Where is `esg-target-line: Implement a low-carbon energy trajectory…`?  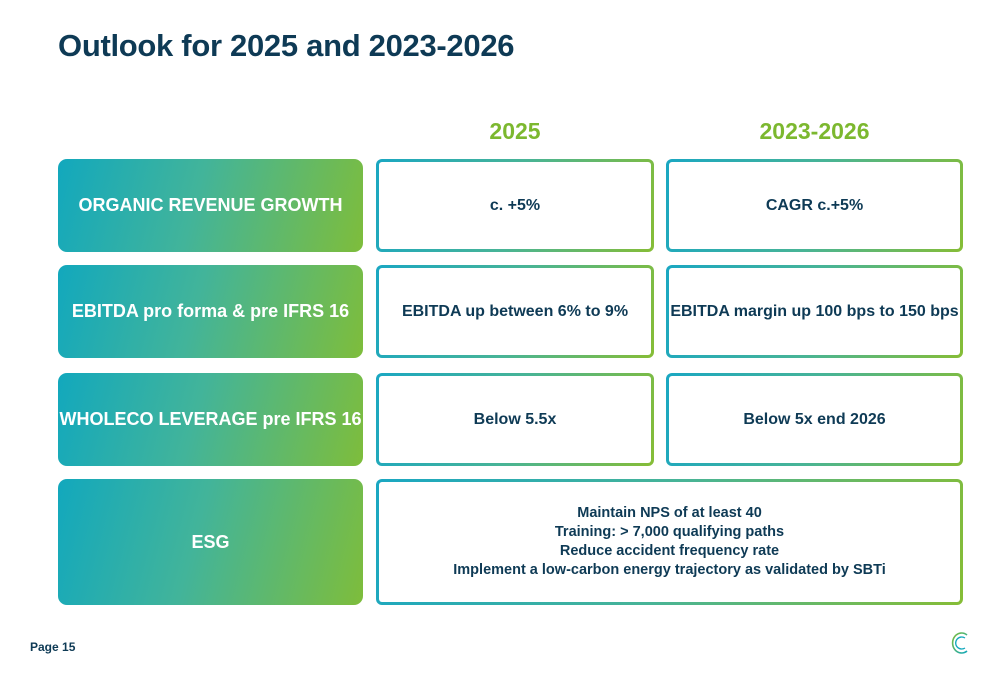
esg-target-line: Implement a low-carbon energy trajectory… is located at coordinates (669, 570).